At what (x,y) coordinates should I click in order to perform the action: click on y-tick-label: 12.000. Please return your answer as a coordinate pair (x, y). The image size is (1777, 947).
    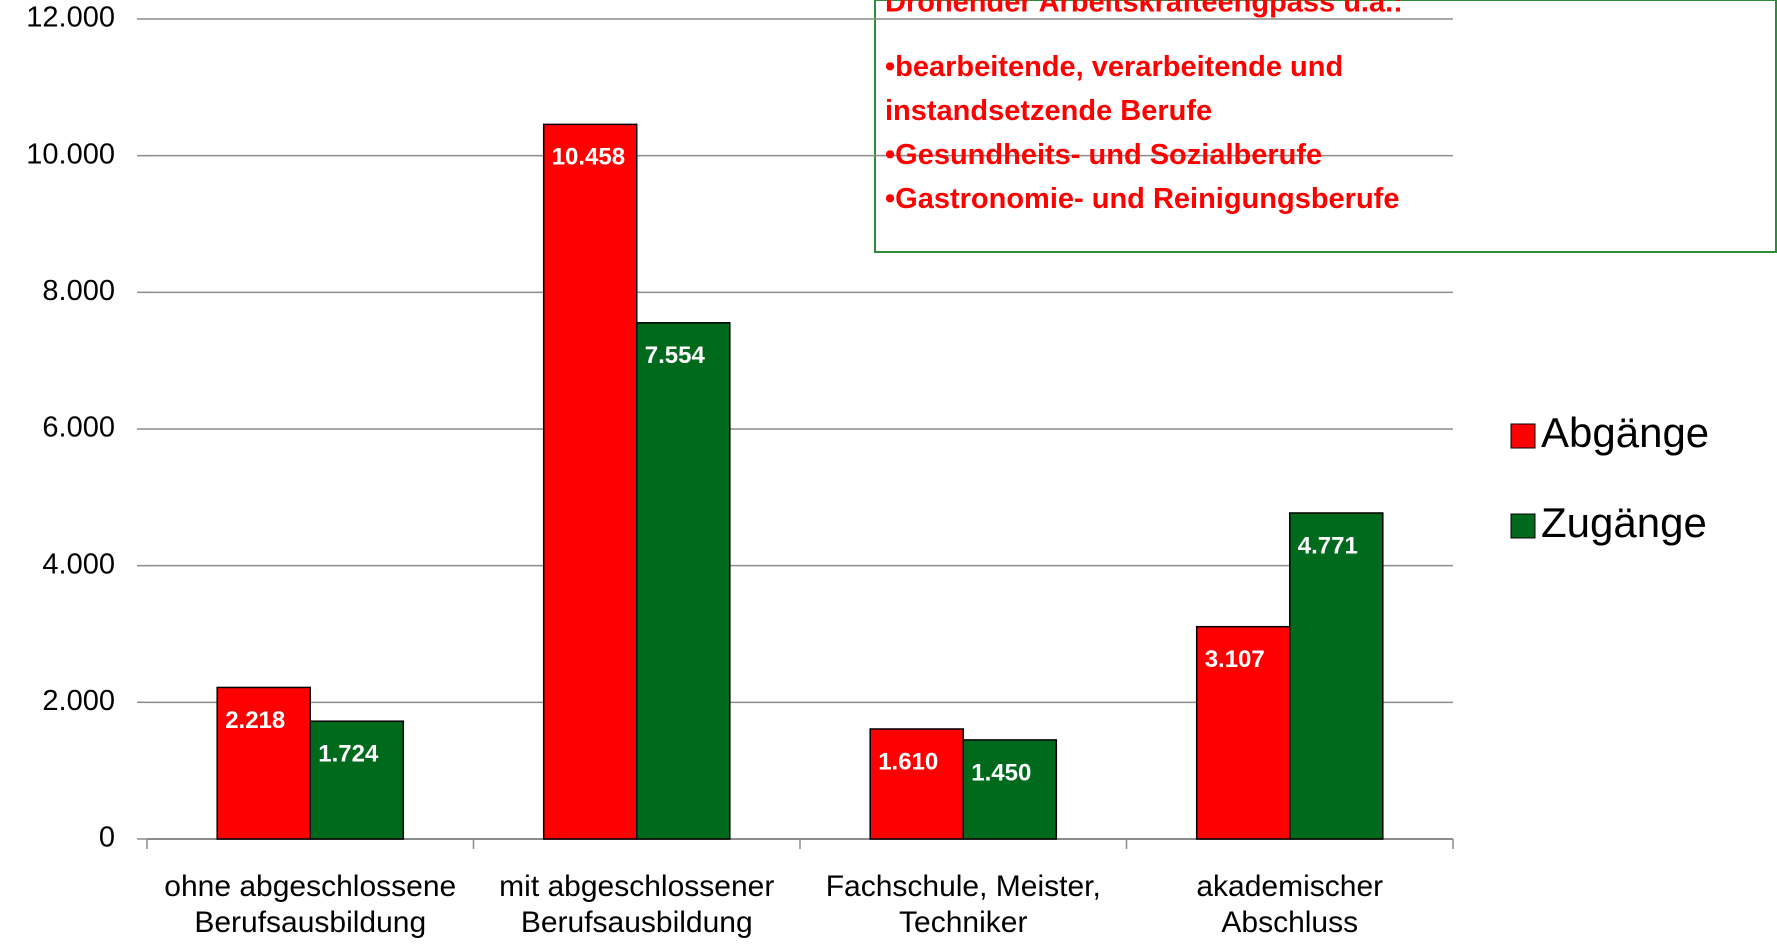
    Looking at the image, I should click on (70, 18).